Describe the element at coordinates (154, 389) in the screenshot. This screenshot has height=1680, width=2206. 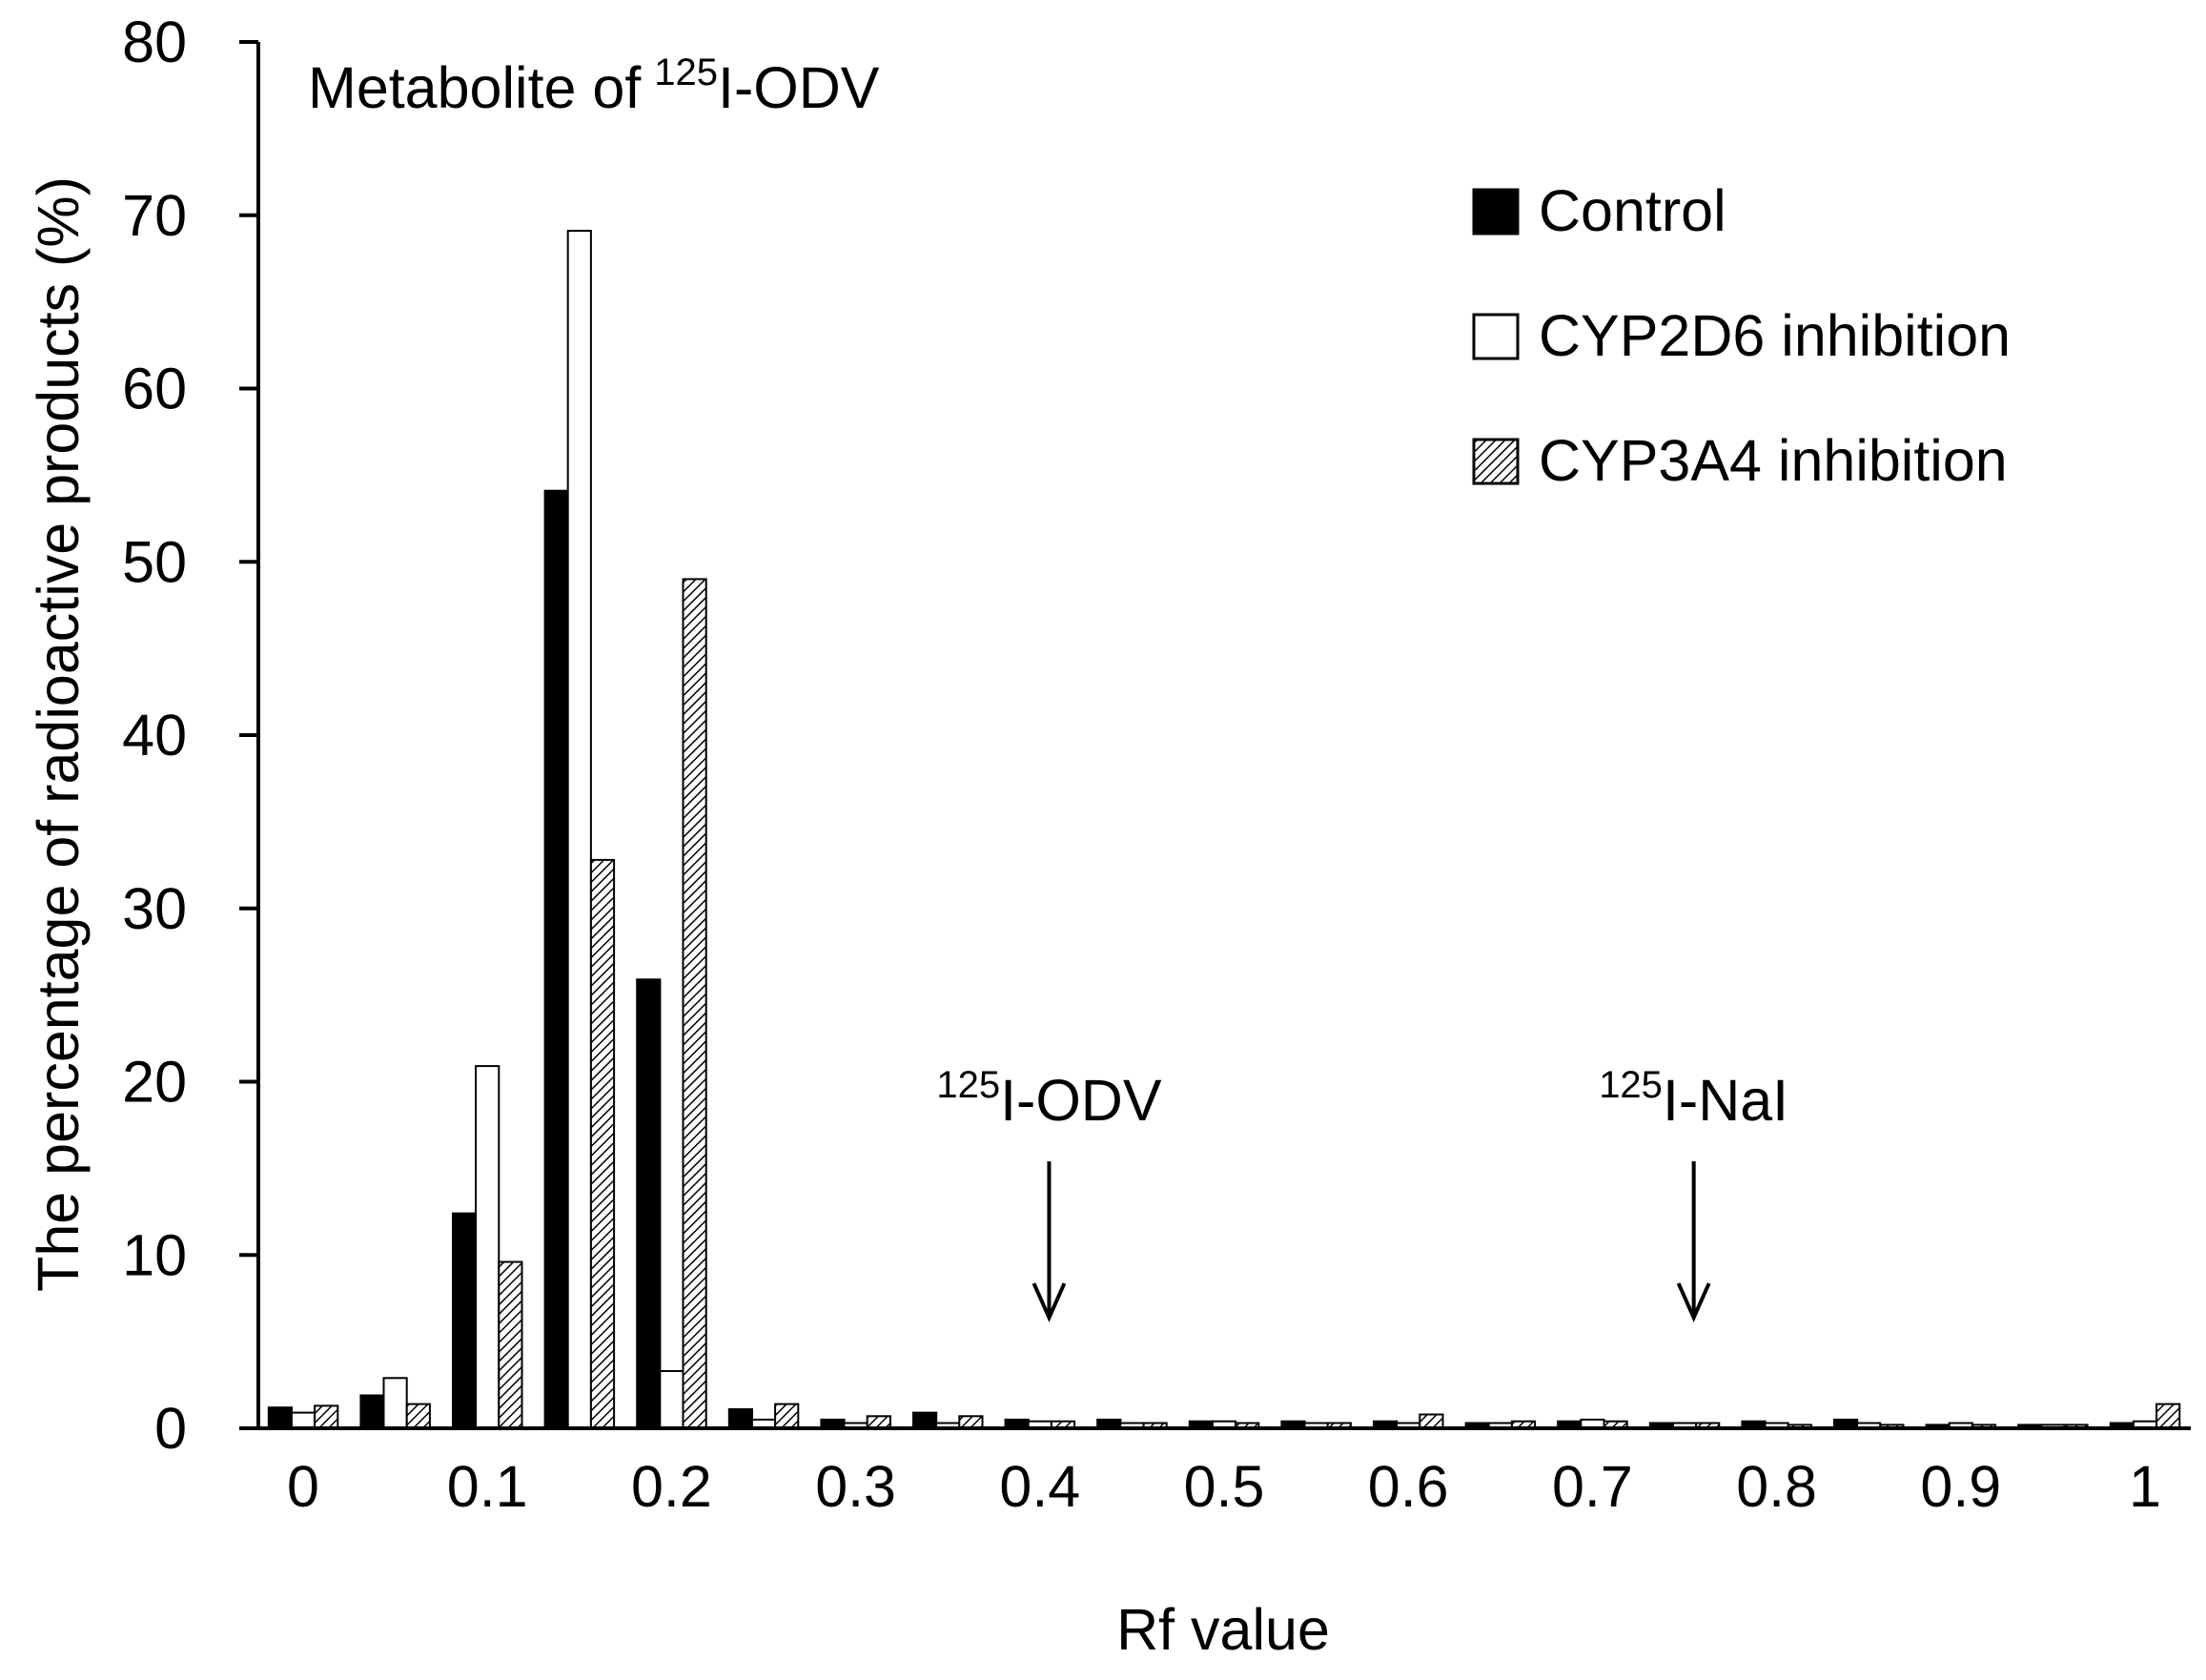
I see `y-tick-label-6: 60` at that location.